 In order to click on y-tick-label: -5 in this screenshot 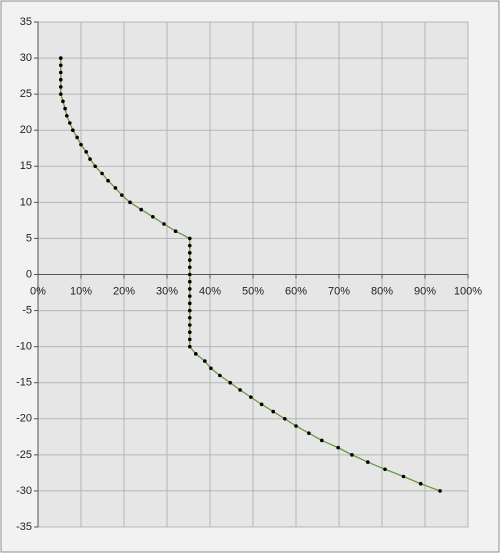, I will do `click(27, 310)`.